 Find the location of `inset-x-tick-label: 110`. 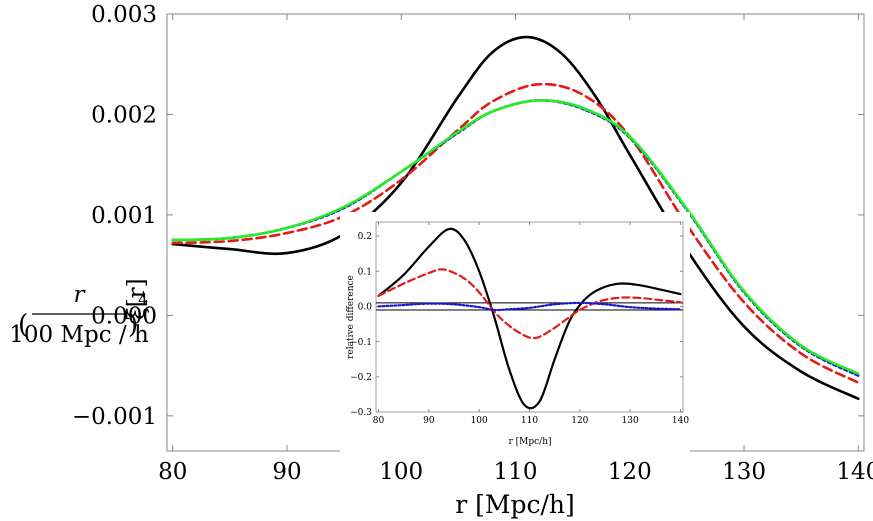

inset-x-tick-label: 110 is located at coordinates (529, 421).